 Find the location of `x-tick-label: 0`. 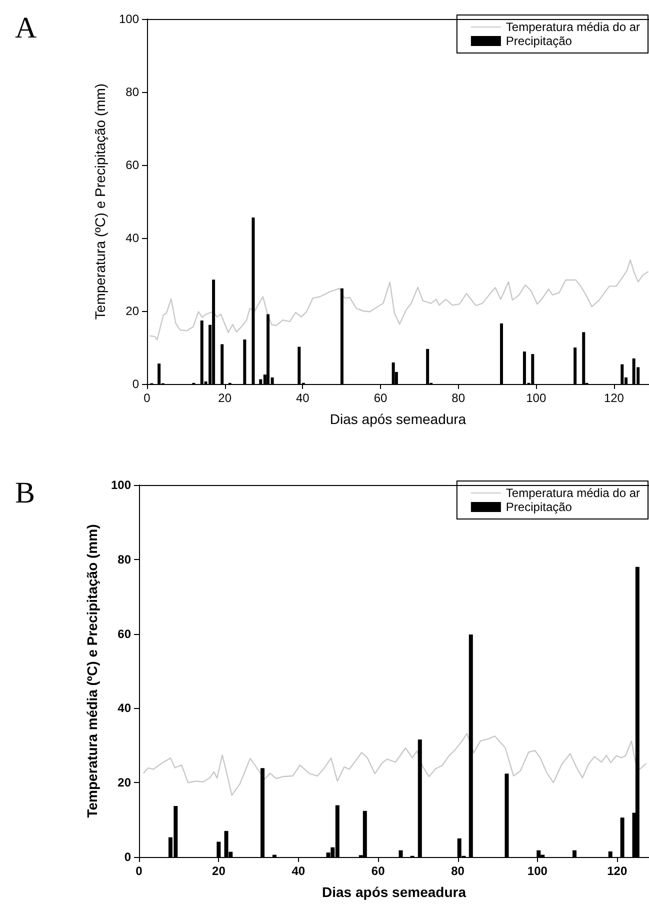

x-tick-label: 0 is located at coordinates (147, 398).